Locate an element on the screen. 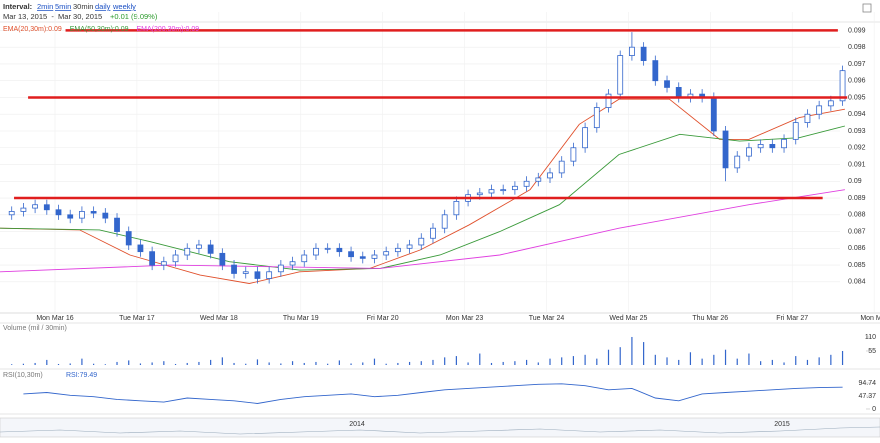 The image size is (880, 443). y-tick-label: 0.096 is located at coordinates (857, 81).